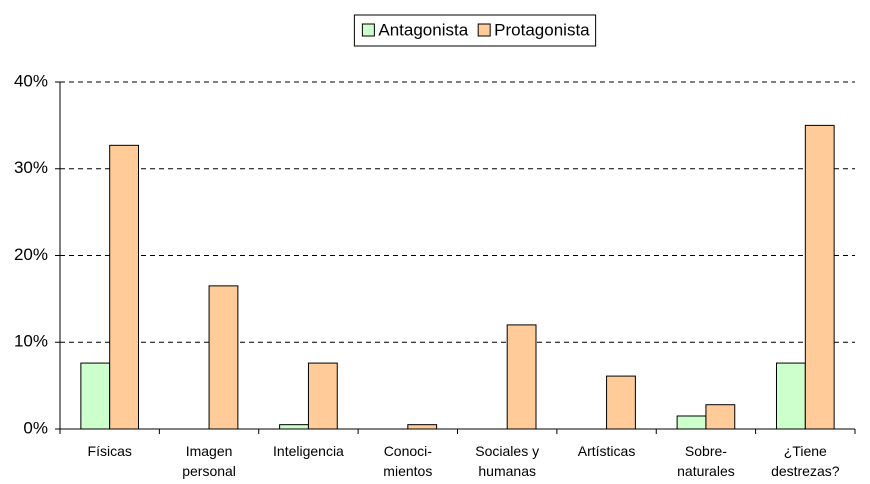 The width and height of the screenshot is (870, 484). What do you see at coordinates (475, 30) in the screenshot?
I see `legend-box` at bounding box center [475, 30].